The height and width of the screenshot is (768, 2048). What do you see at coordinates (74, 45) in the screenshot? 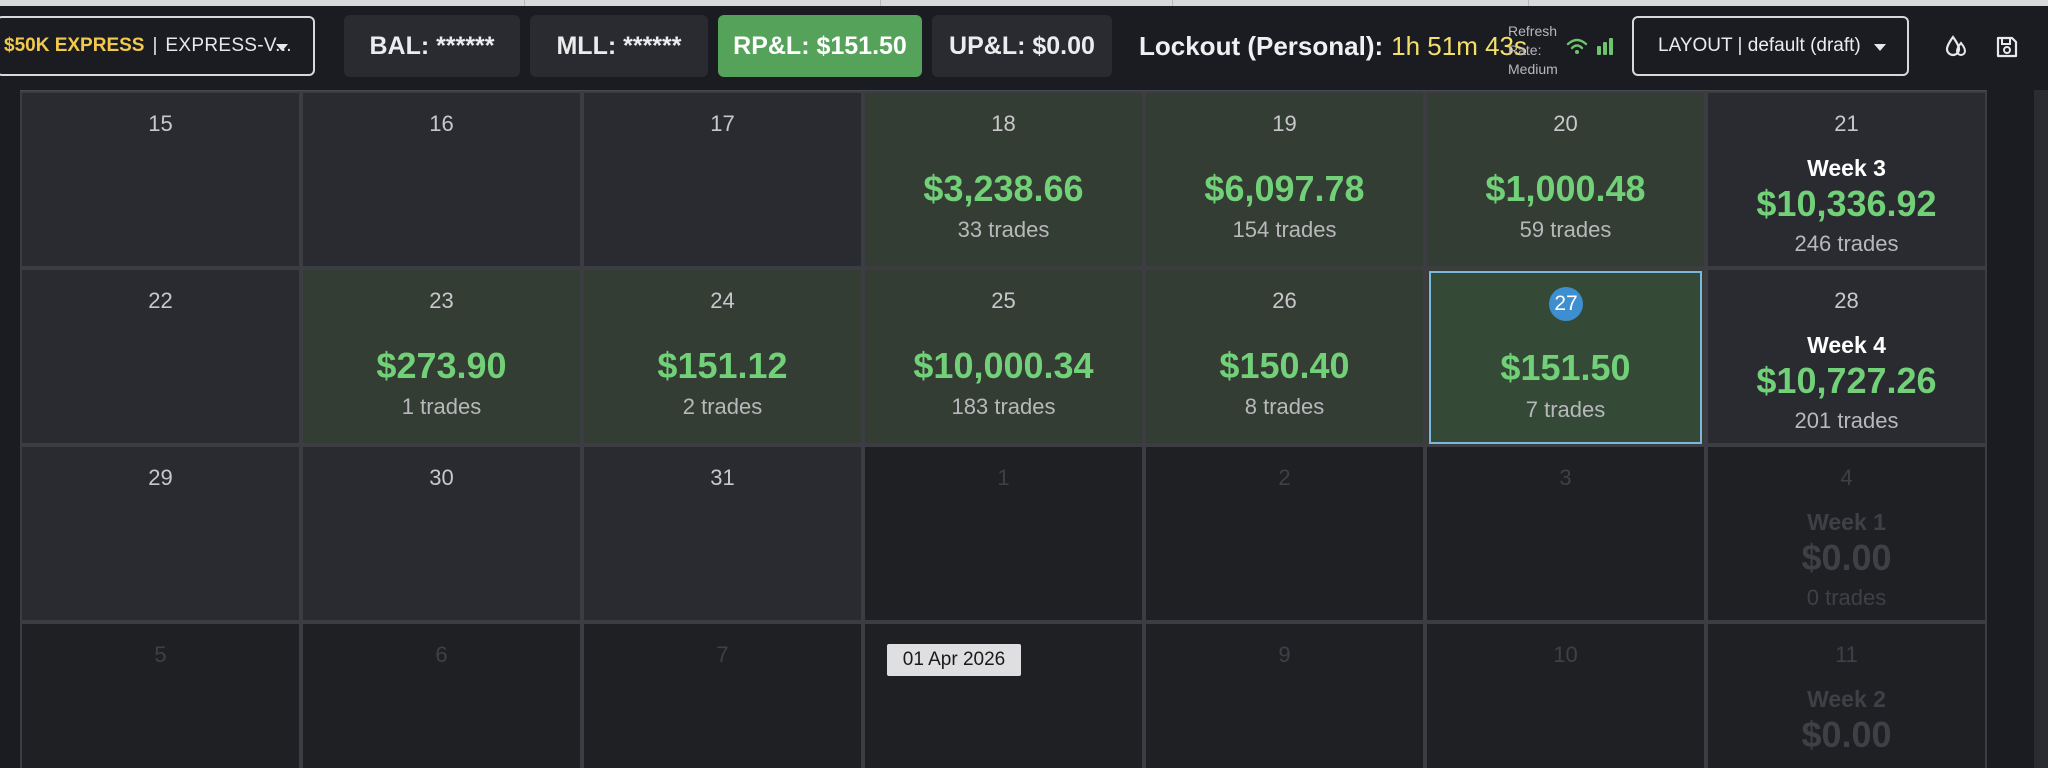
I see `account-name: $50K EXPRESS` at bounding box center [74, 45].